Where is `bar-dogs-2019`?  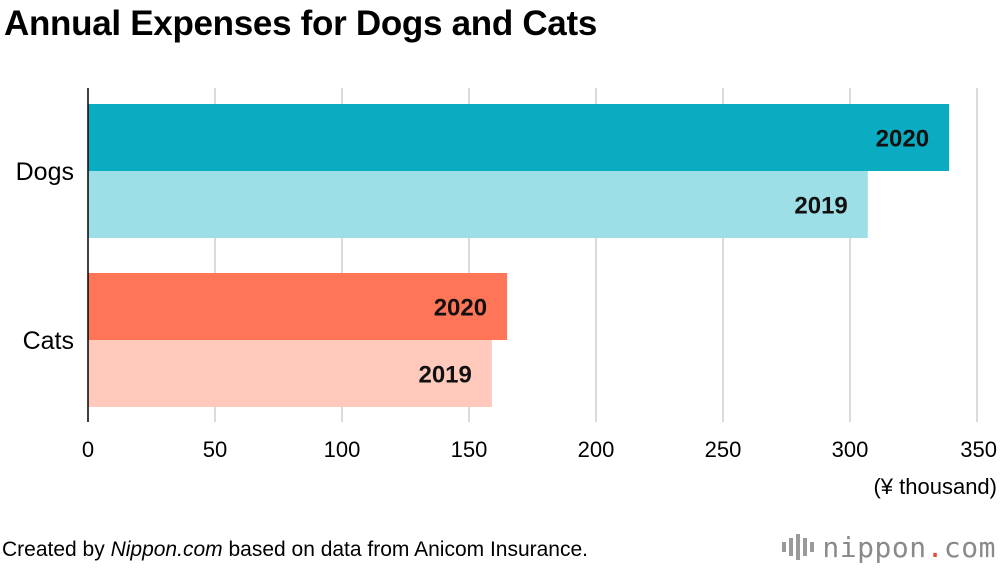
bar-dogs-2019 is located at coordinates (478, 204).